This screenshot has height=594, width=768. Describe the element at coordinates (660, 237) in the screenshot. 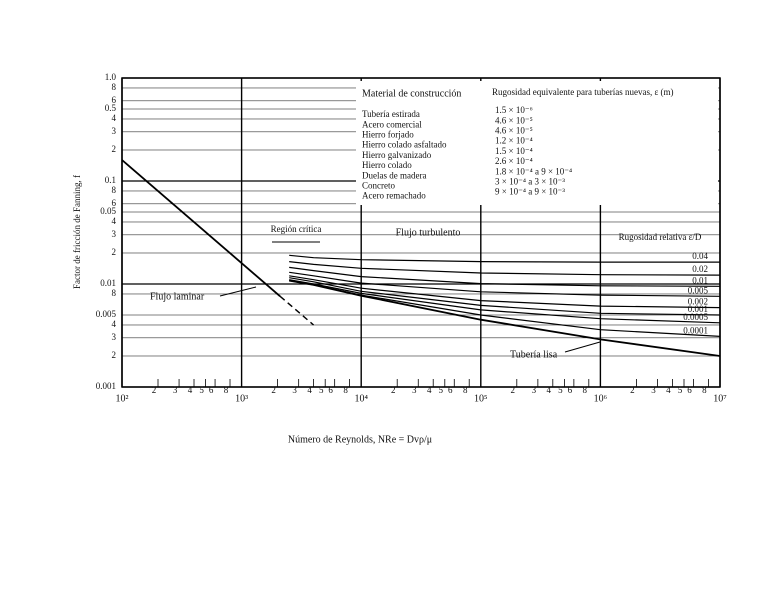

I see `annotation: Rugosidad relativa ε/D` at that location.